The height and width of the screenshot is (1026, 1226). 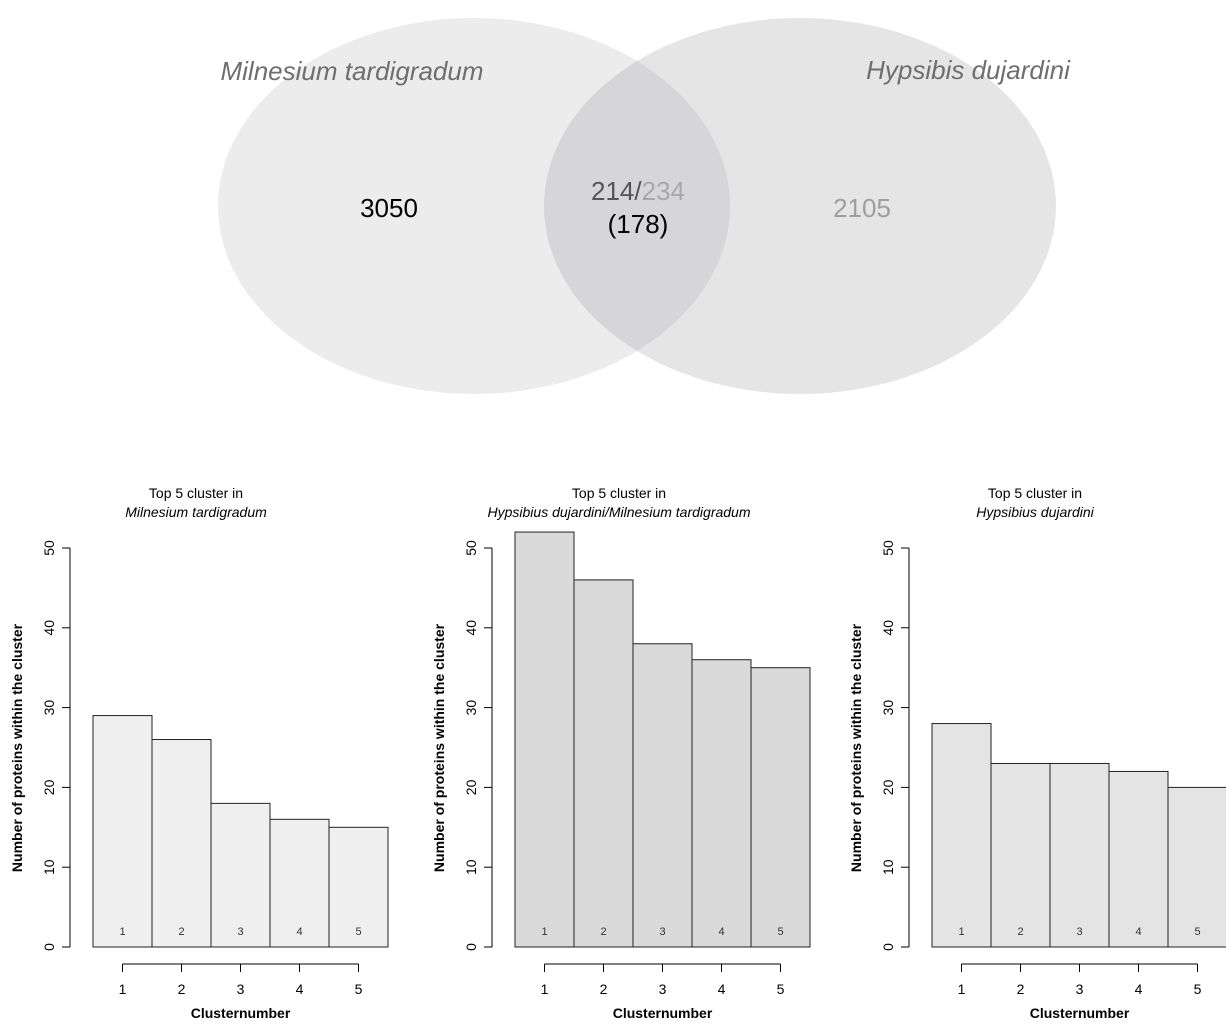 I want to click on chart-subtitle: Milnesium tardigradum, so click(x=196, y=512).